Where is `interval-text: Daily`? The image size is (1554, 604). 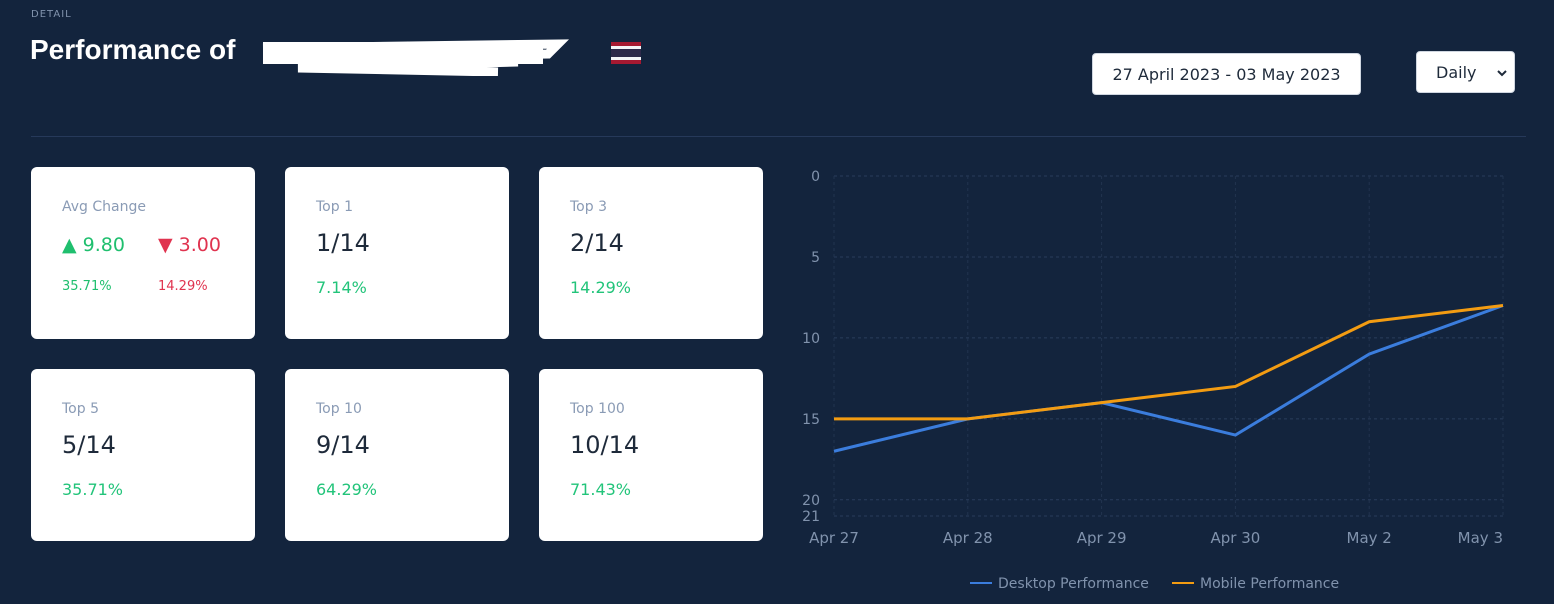
interval-text: Daily is located at coordinates (1456, 72).